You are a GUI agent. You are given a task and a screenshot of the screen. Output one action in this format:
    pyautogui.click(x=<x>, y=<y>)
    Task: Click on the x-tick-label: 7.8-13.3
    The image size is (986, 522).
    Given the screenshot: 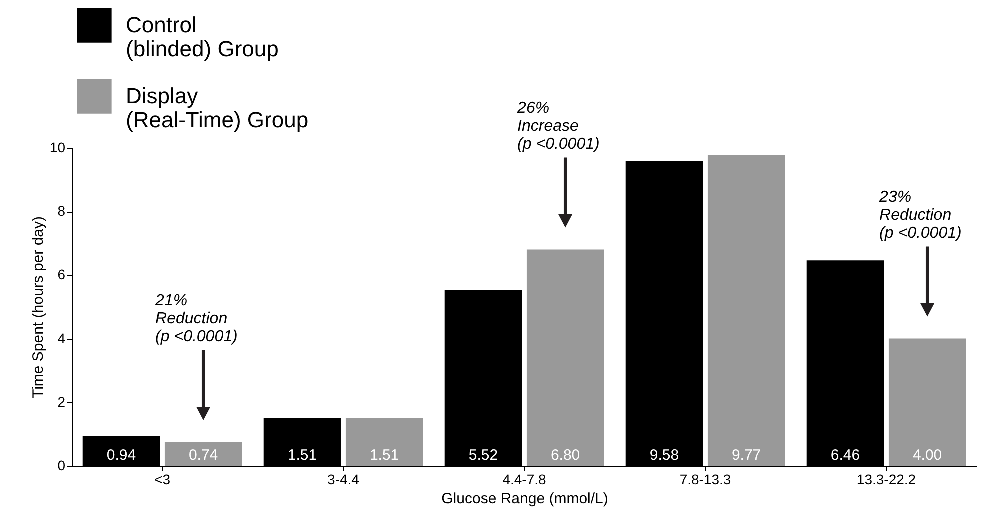 What is the action you would take?
    pyautogui.click(x=706, y=480)
    